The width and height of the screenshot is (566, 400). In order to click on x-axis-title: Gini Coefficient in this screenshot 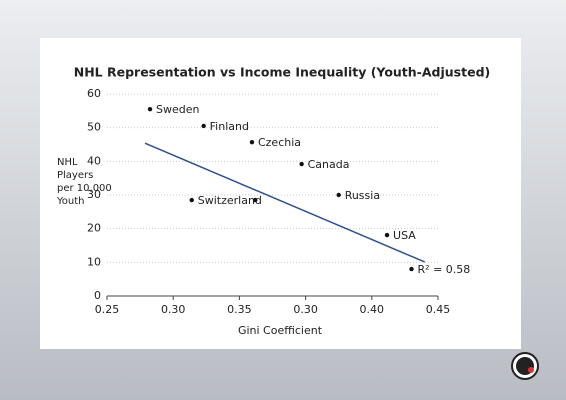, I will do `click(280, 330)`.